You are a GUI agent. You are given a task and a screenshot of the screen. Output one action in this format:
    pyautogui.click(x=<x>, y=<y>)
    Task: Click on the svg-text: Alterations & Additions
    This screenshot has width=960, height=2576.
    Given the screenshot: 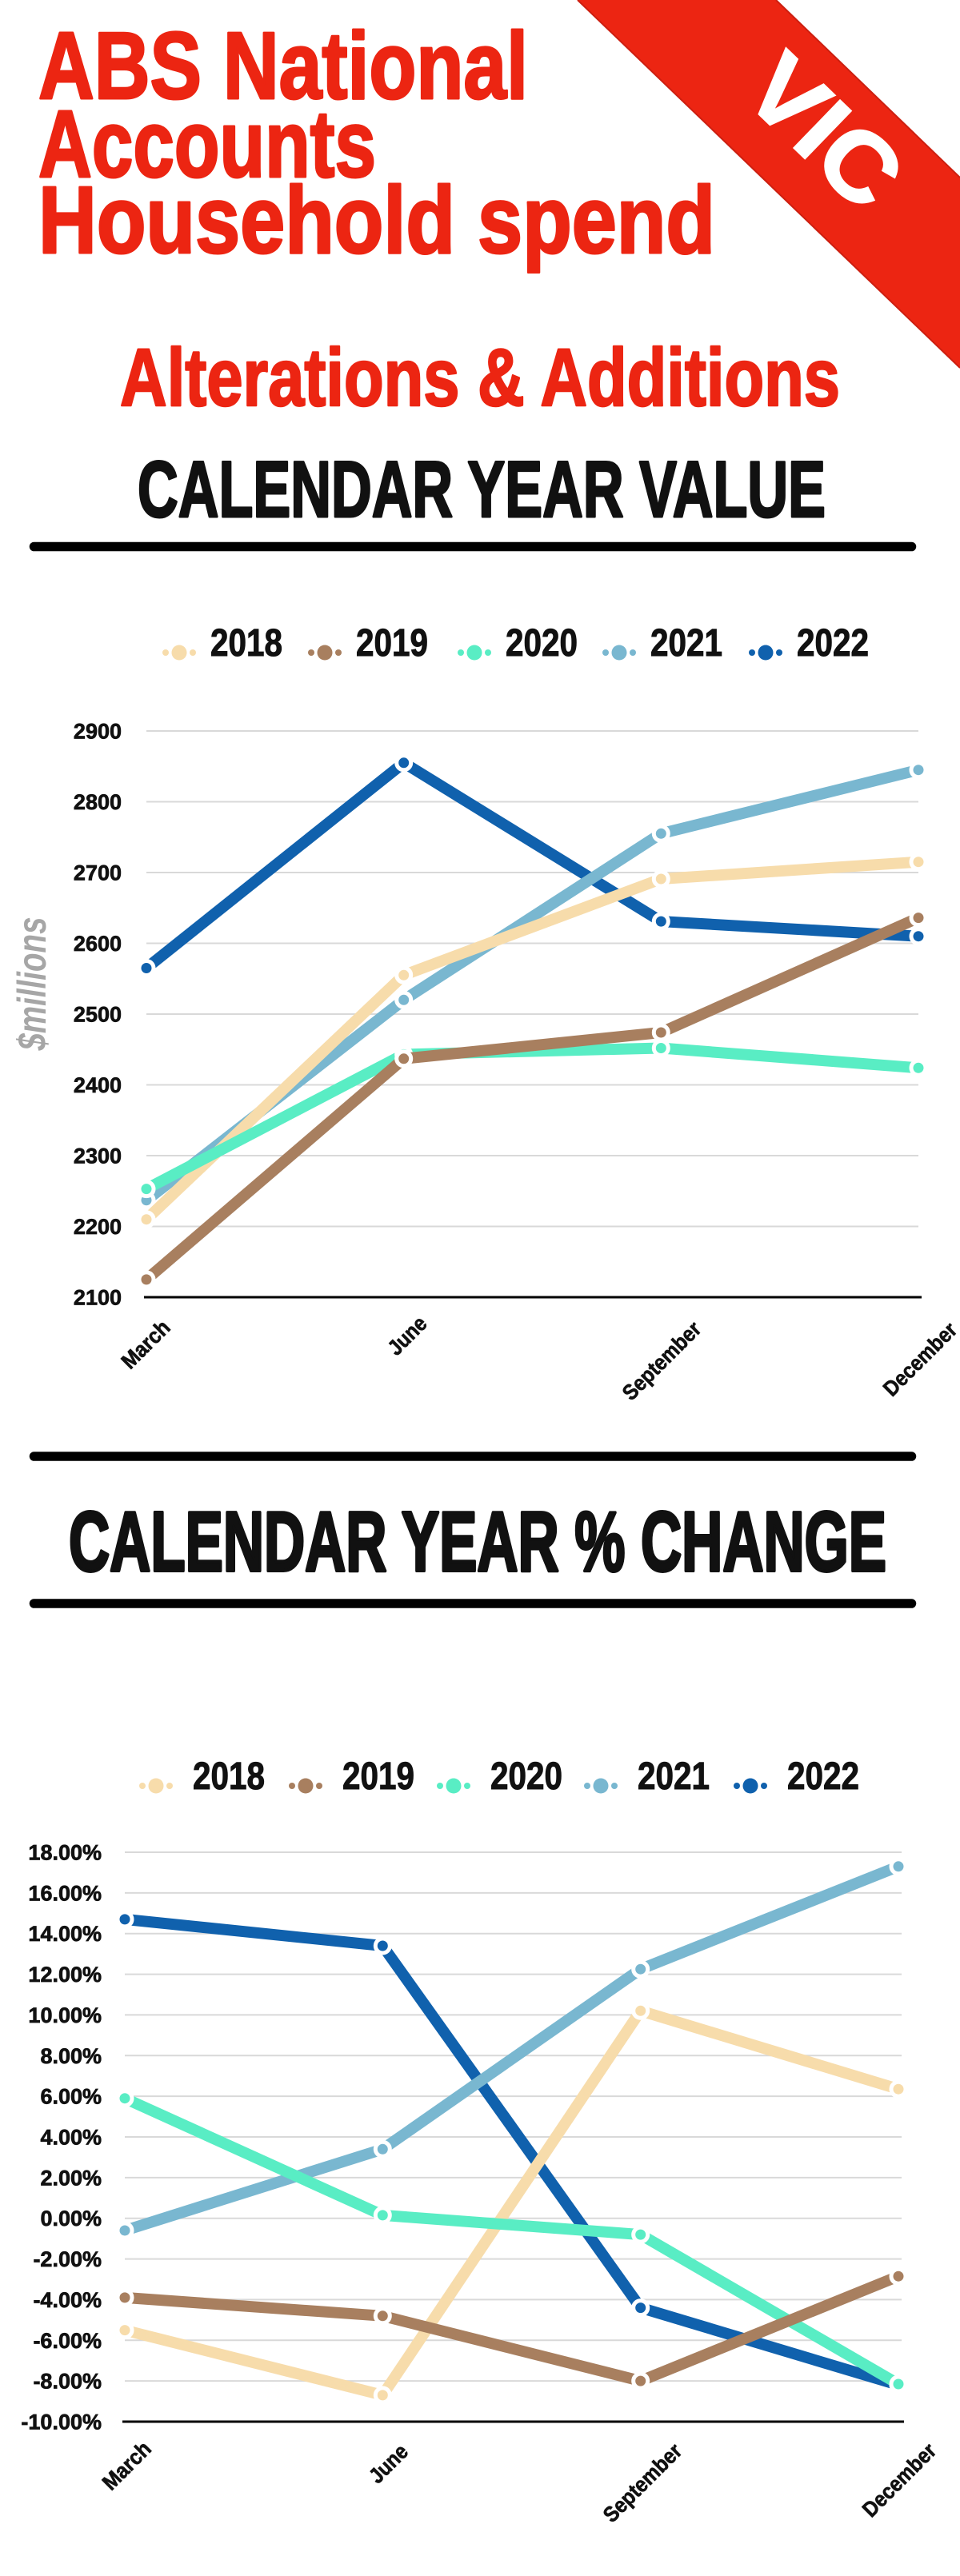 What is the action you would take?
    pyautogui.click(x=480, y=378)
    